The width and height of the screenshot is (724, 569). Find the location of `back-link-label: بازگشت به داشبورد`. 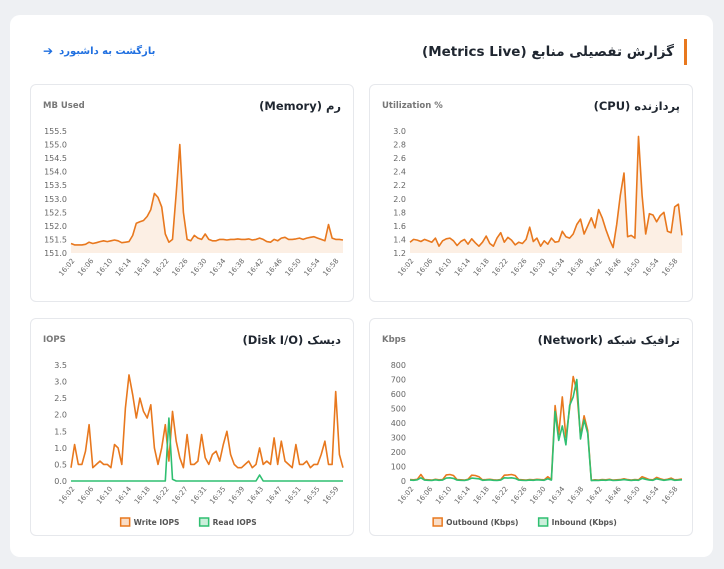

back-link-label: بازگشت به داشبورد is located at coordinates (107, 51).